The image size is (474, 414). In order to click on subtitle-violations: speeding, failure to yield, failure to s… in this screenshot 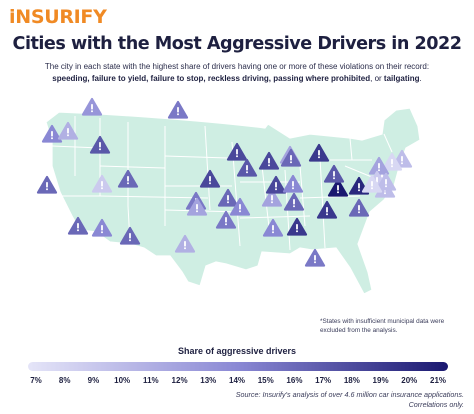, I will do `click(211, 78)`.